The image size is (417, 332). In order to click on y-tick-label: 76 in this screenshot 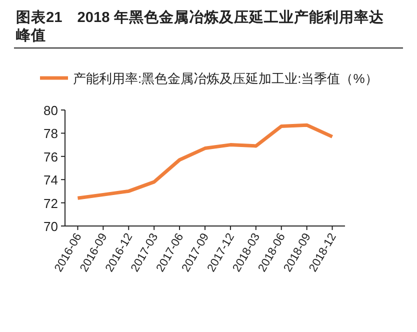, I will do `click(51, 156)`.